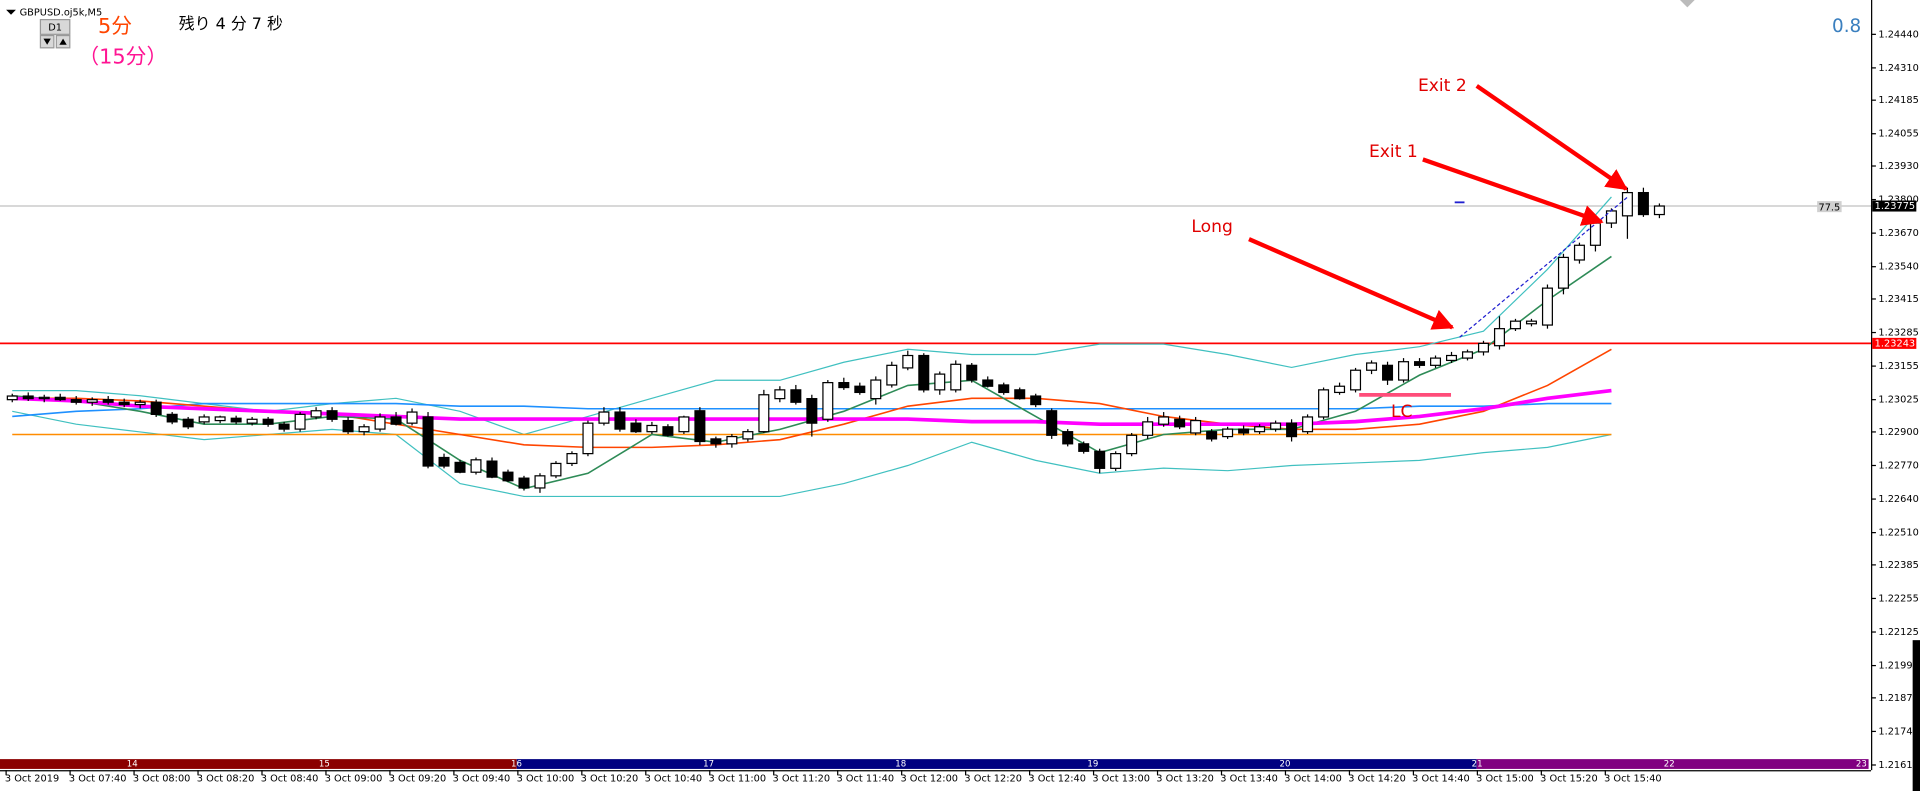 This screenshot has height=791, width=1920. I want to click on session-label: 20, so click(1285, 765).